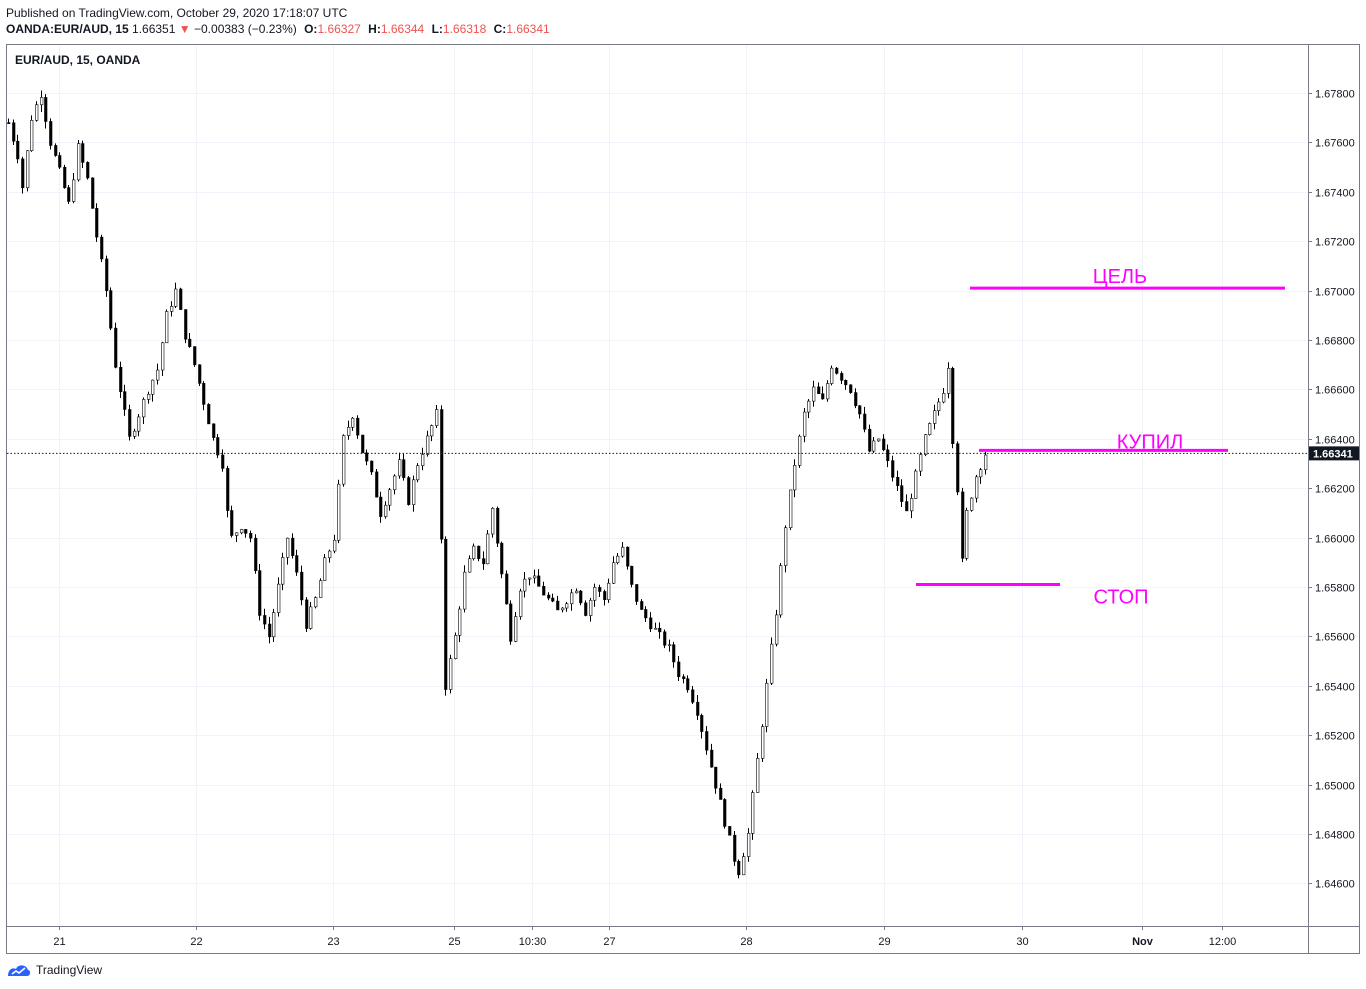 Image resolution: width=1366 pixels, height=989 pixels. What do you see at coordinates (437, 29) in the screenshot?
I see `low-label: L:` at bounding box center [437, 29].